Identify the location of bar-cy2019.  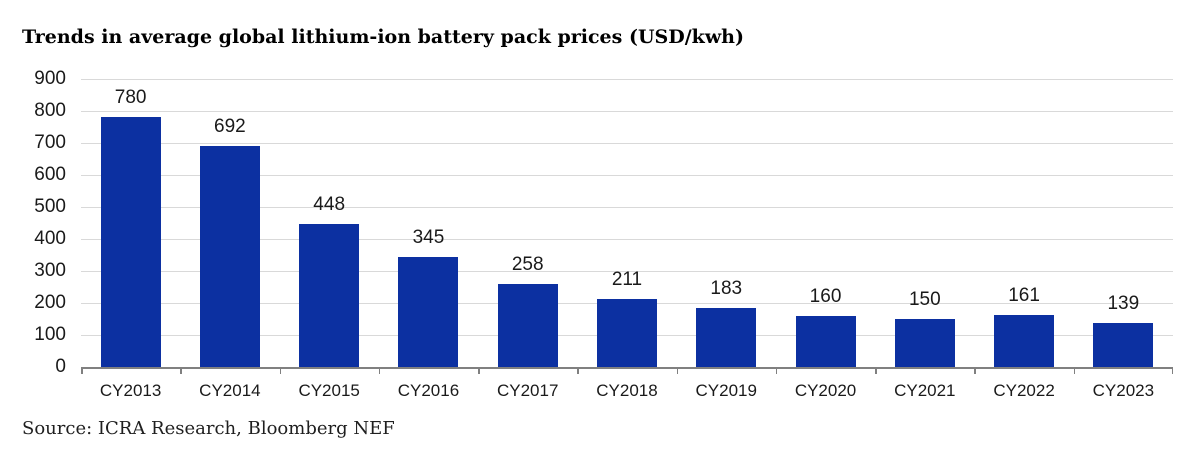
(726, 337).